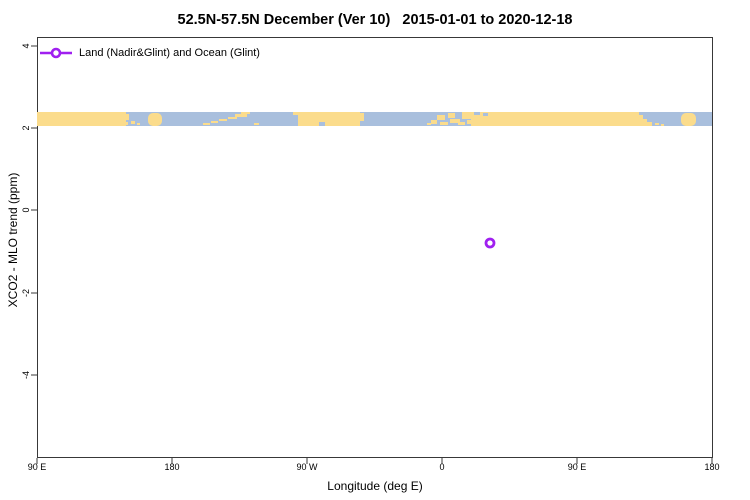  Describe the element at coordinates (26, 210) in the screenshot. I see `y-tick-label: 0` at that location.